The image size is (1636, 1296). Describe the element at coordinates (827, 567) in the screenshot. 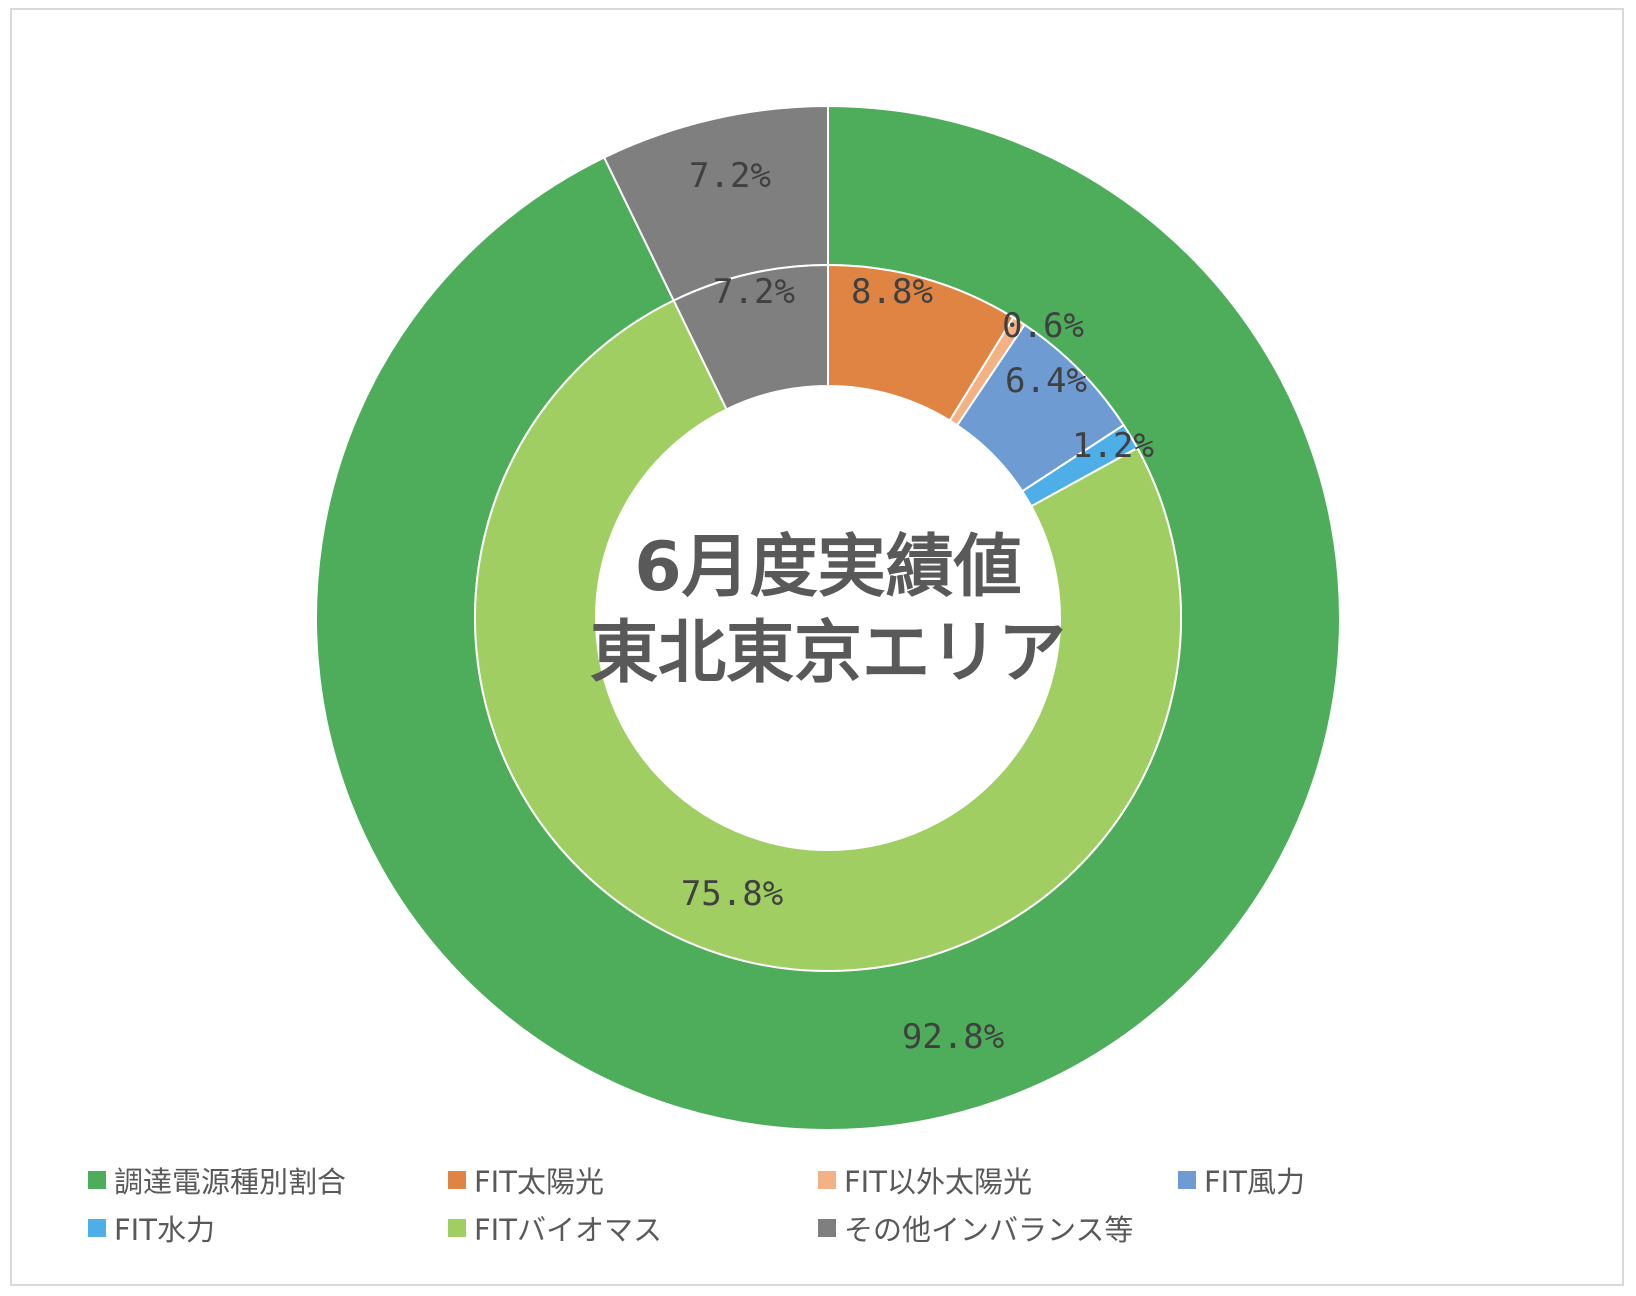

I see `center-title-line-1: 6月度実績値` at that location.